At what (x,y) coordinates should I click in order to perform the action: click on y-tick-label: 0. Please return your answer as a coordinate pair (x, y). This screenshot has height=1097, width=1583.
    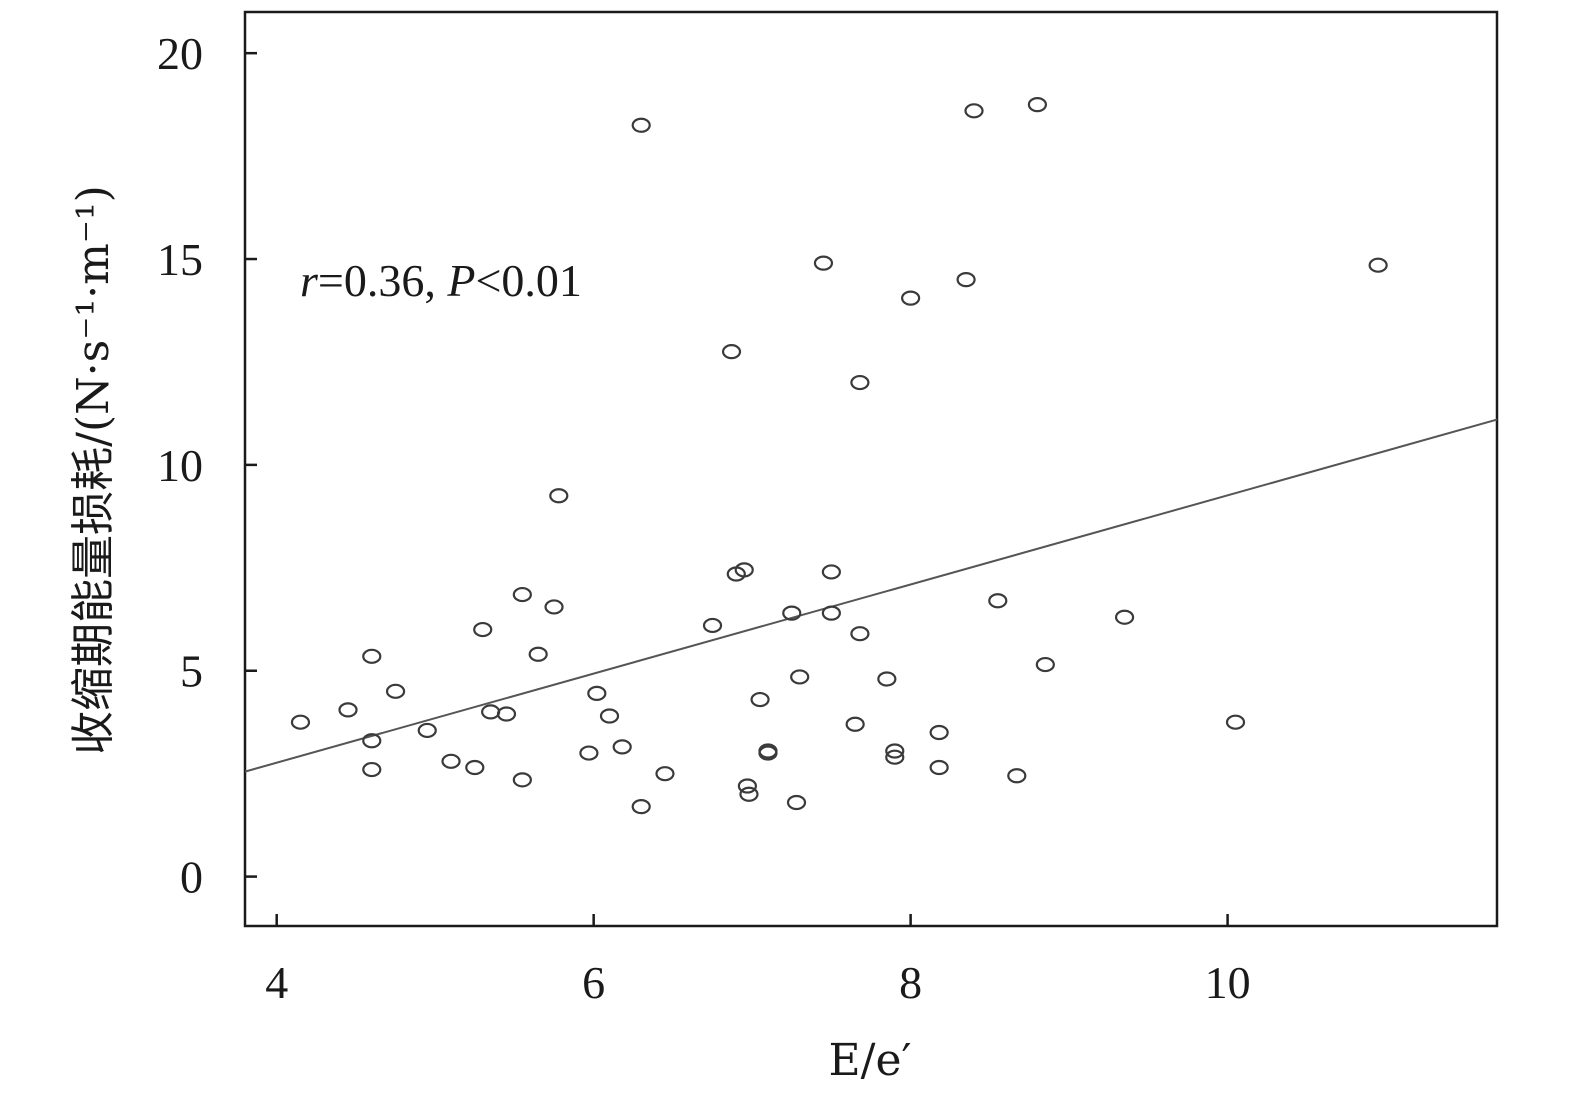
    Looking at the image, I should click on (191, 877).